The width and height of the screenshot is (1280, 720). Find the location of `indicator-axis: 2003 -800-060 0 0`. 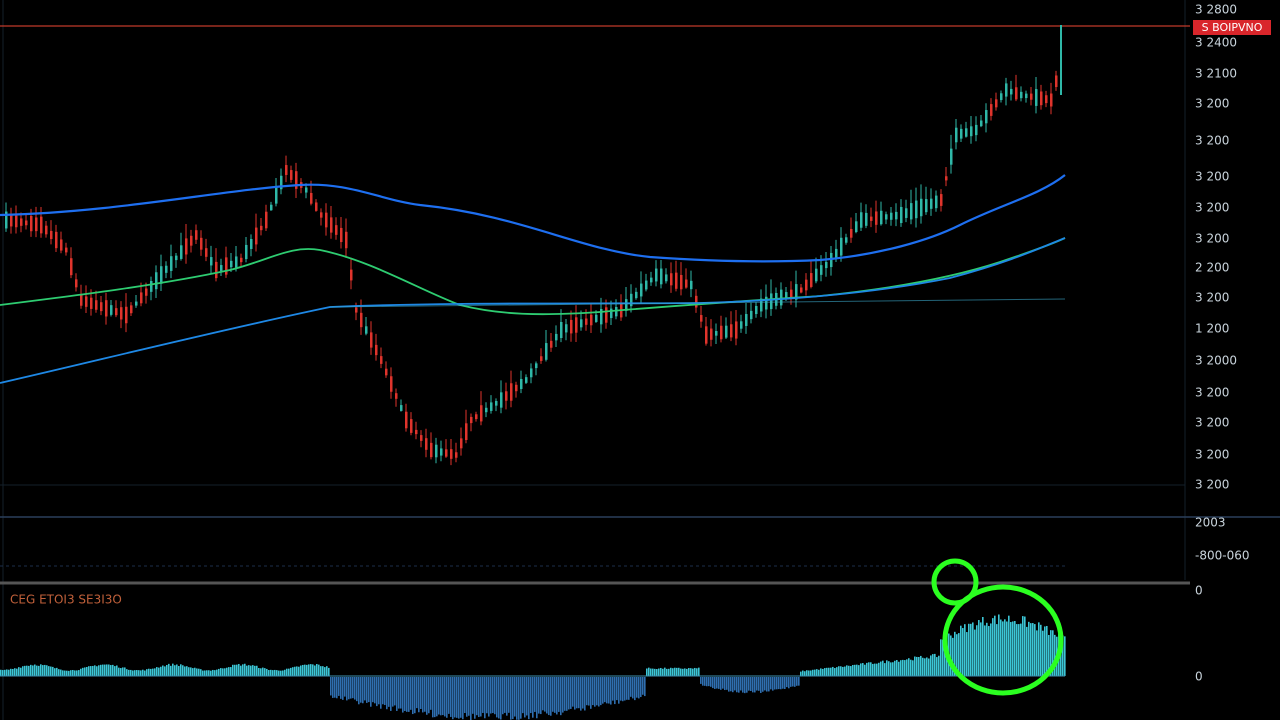

indicator-axis: 2003 -800-060 0 0 is located at coordinates (1222, 600).